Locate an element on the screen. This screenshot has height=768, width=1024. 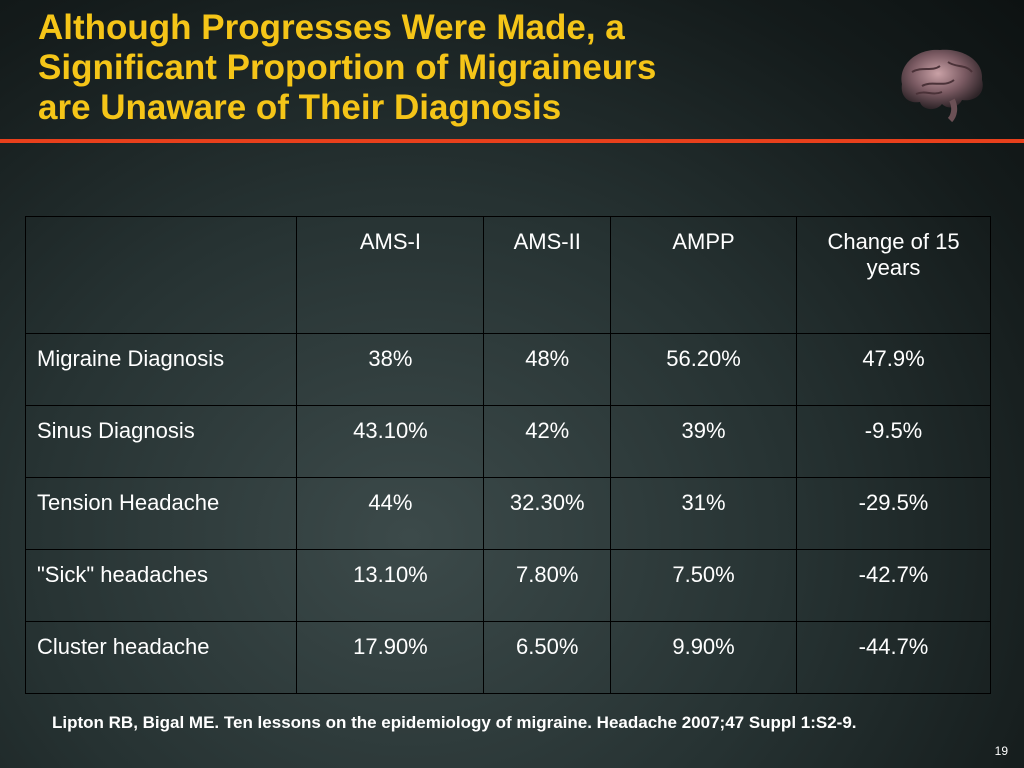
row-label: Sinus Diagnosis is located at coordinates (161, 441).